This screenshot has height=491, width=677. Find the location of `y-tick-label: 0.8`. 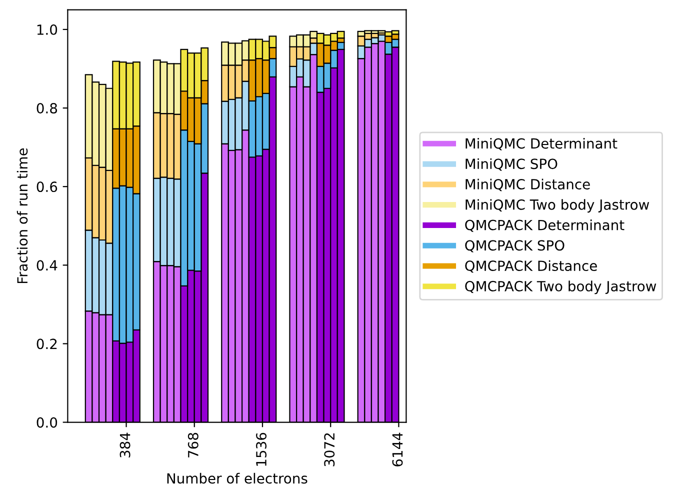

y-tick-label: 0.8 is located at coordinates (47, 108).